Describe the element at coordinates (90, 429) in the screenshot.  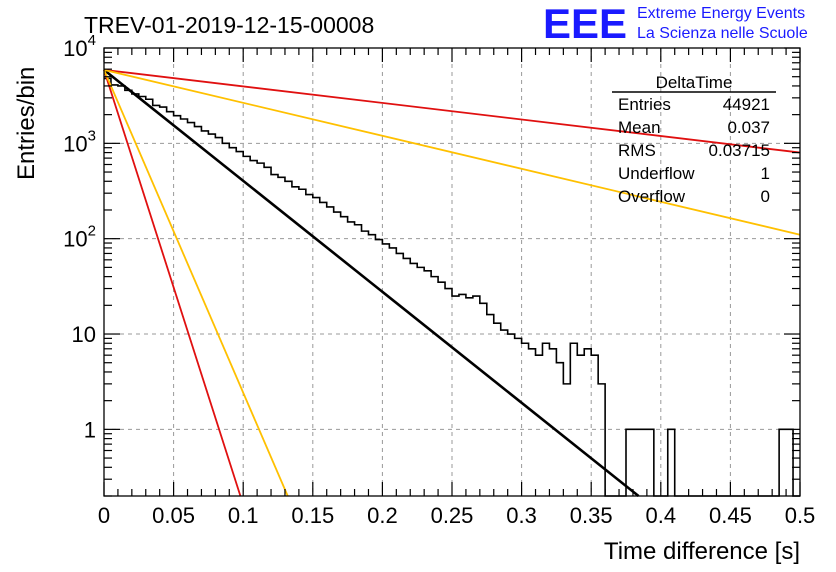
I see `y-tick-label: 1` at that location.